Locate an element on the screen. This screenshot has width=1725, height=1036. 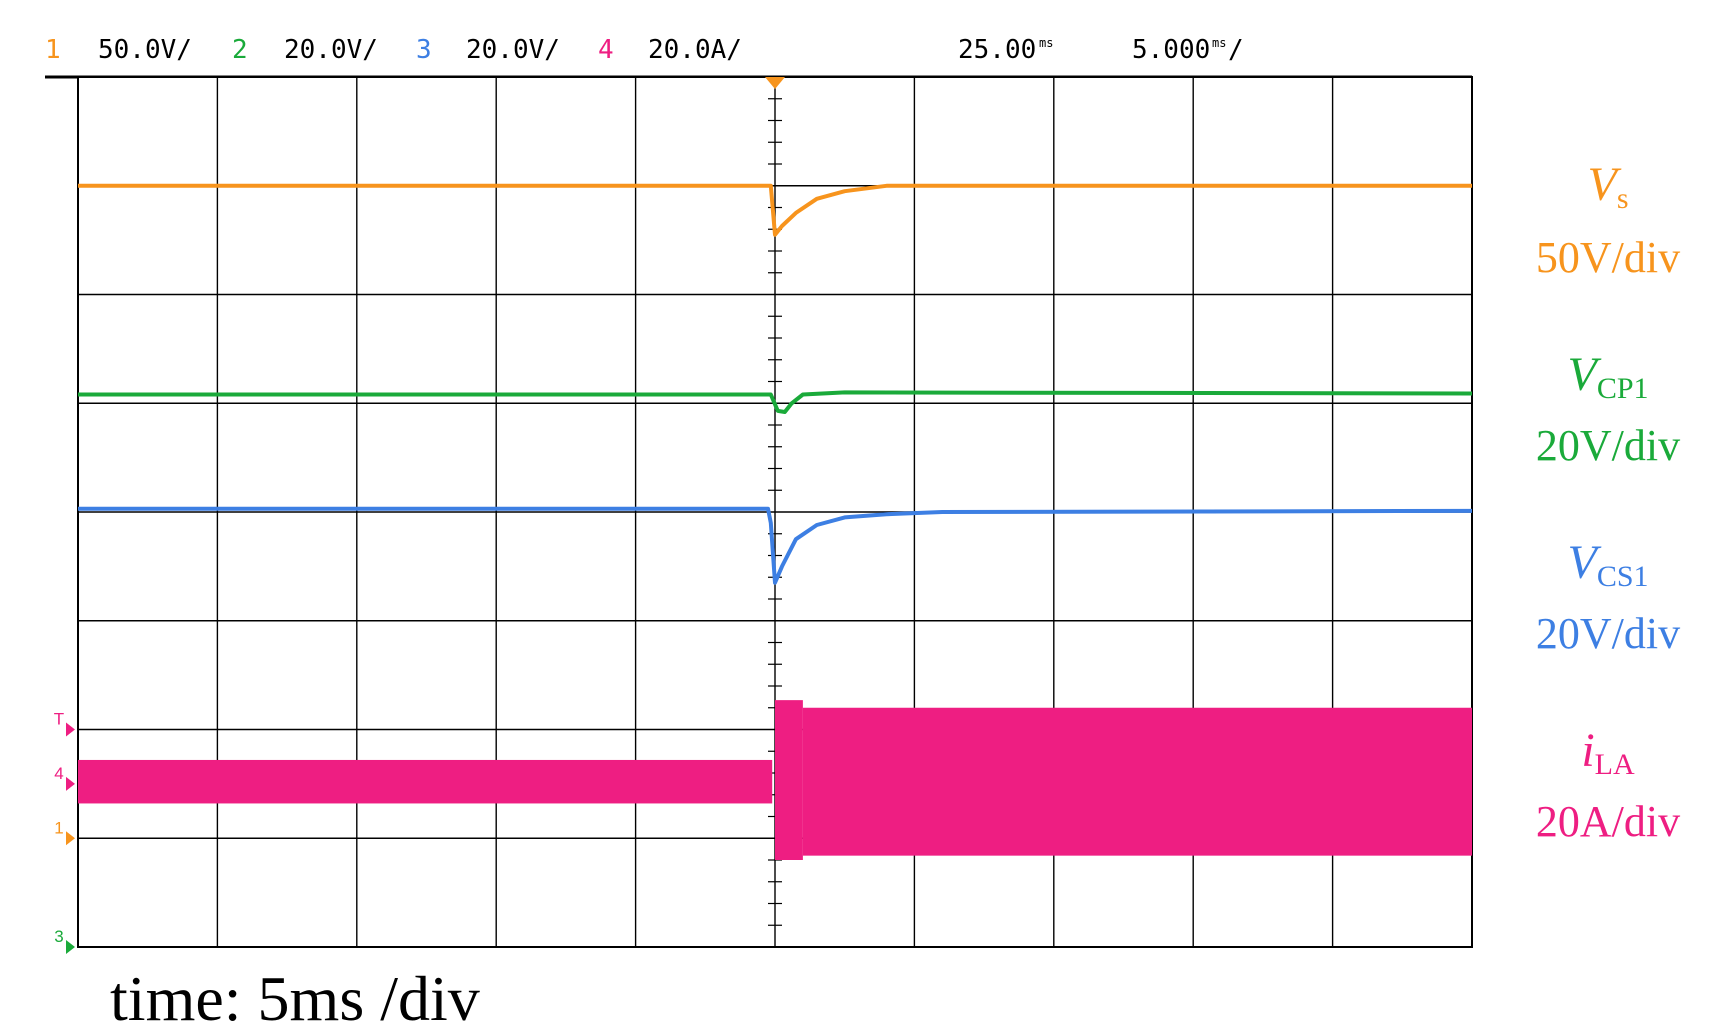
time-caption: time: 5ms /div is located at coordinates (295, 998).